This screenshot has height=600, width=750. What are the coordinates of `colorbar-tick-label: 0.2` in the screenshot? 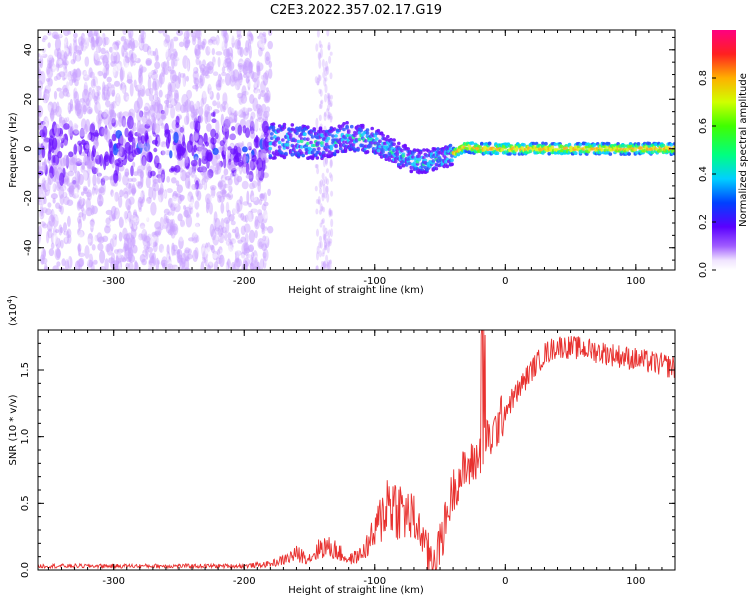 It's located at (703, 222).